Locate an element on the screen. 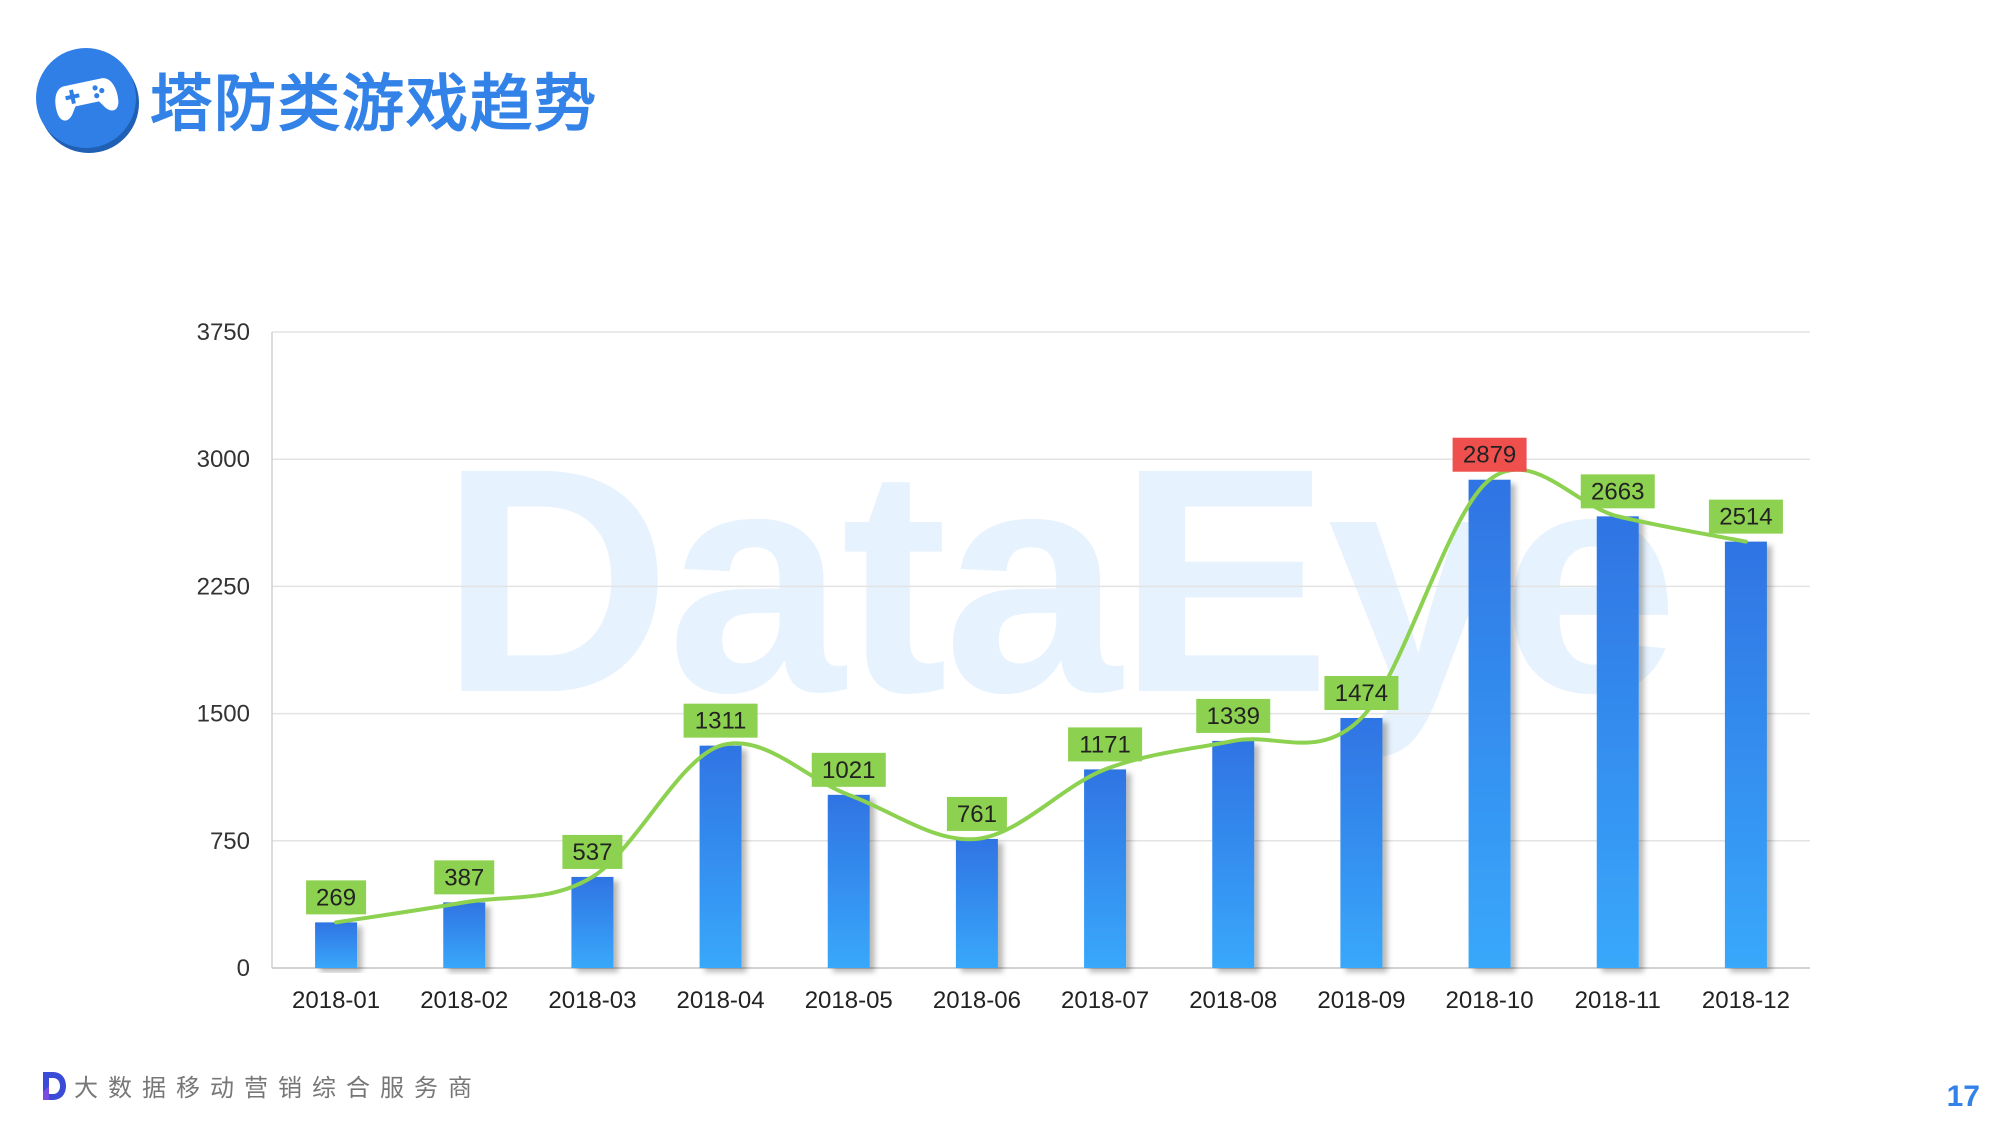 This screenshot has width=2000, height=1125. footer: 大数据移动营销综合服务商 is located at coordinates (261, 1085).